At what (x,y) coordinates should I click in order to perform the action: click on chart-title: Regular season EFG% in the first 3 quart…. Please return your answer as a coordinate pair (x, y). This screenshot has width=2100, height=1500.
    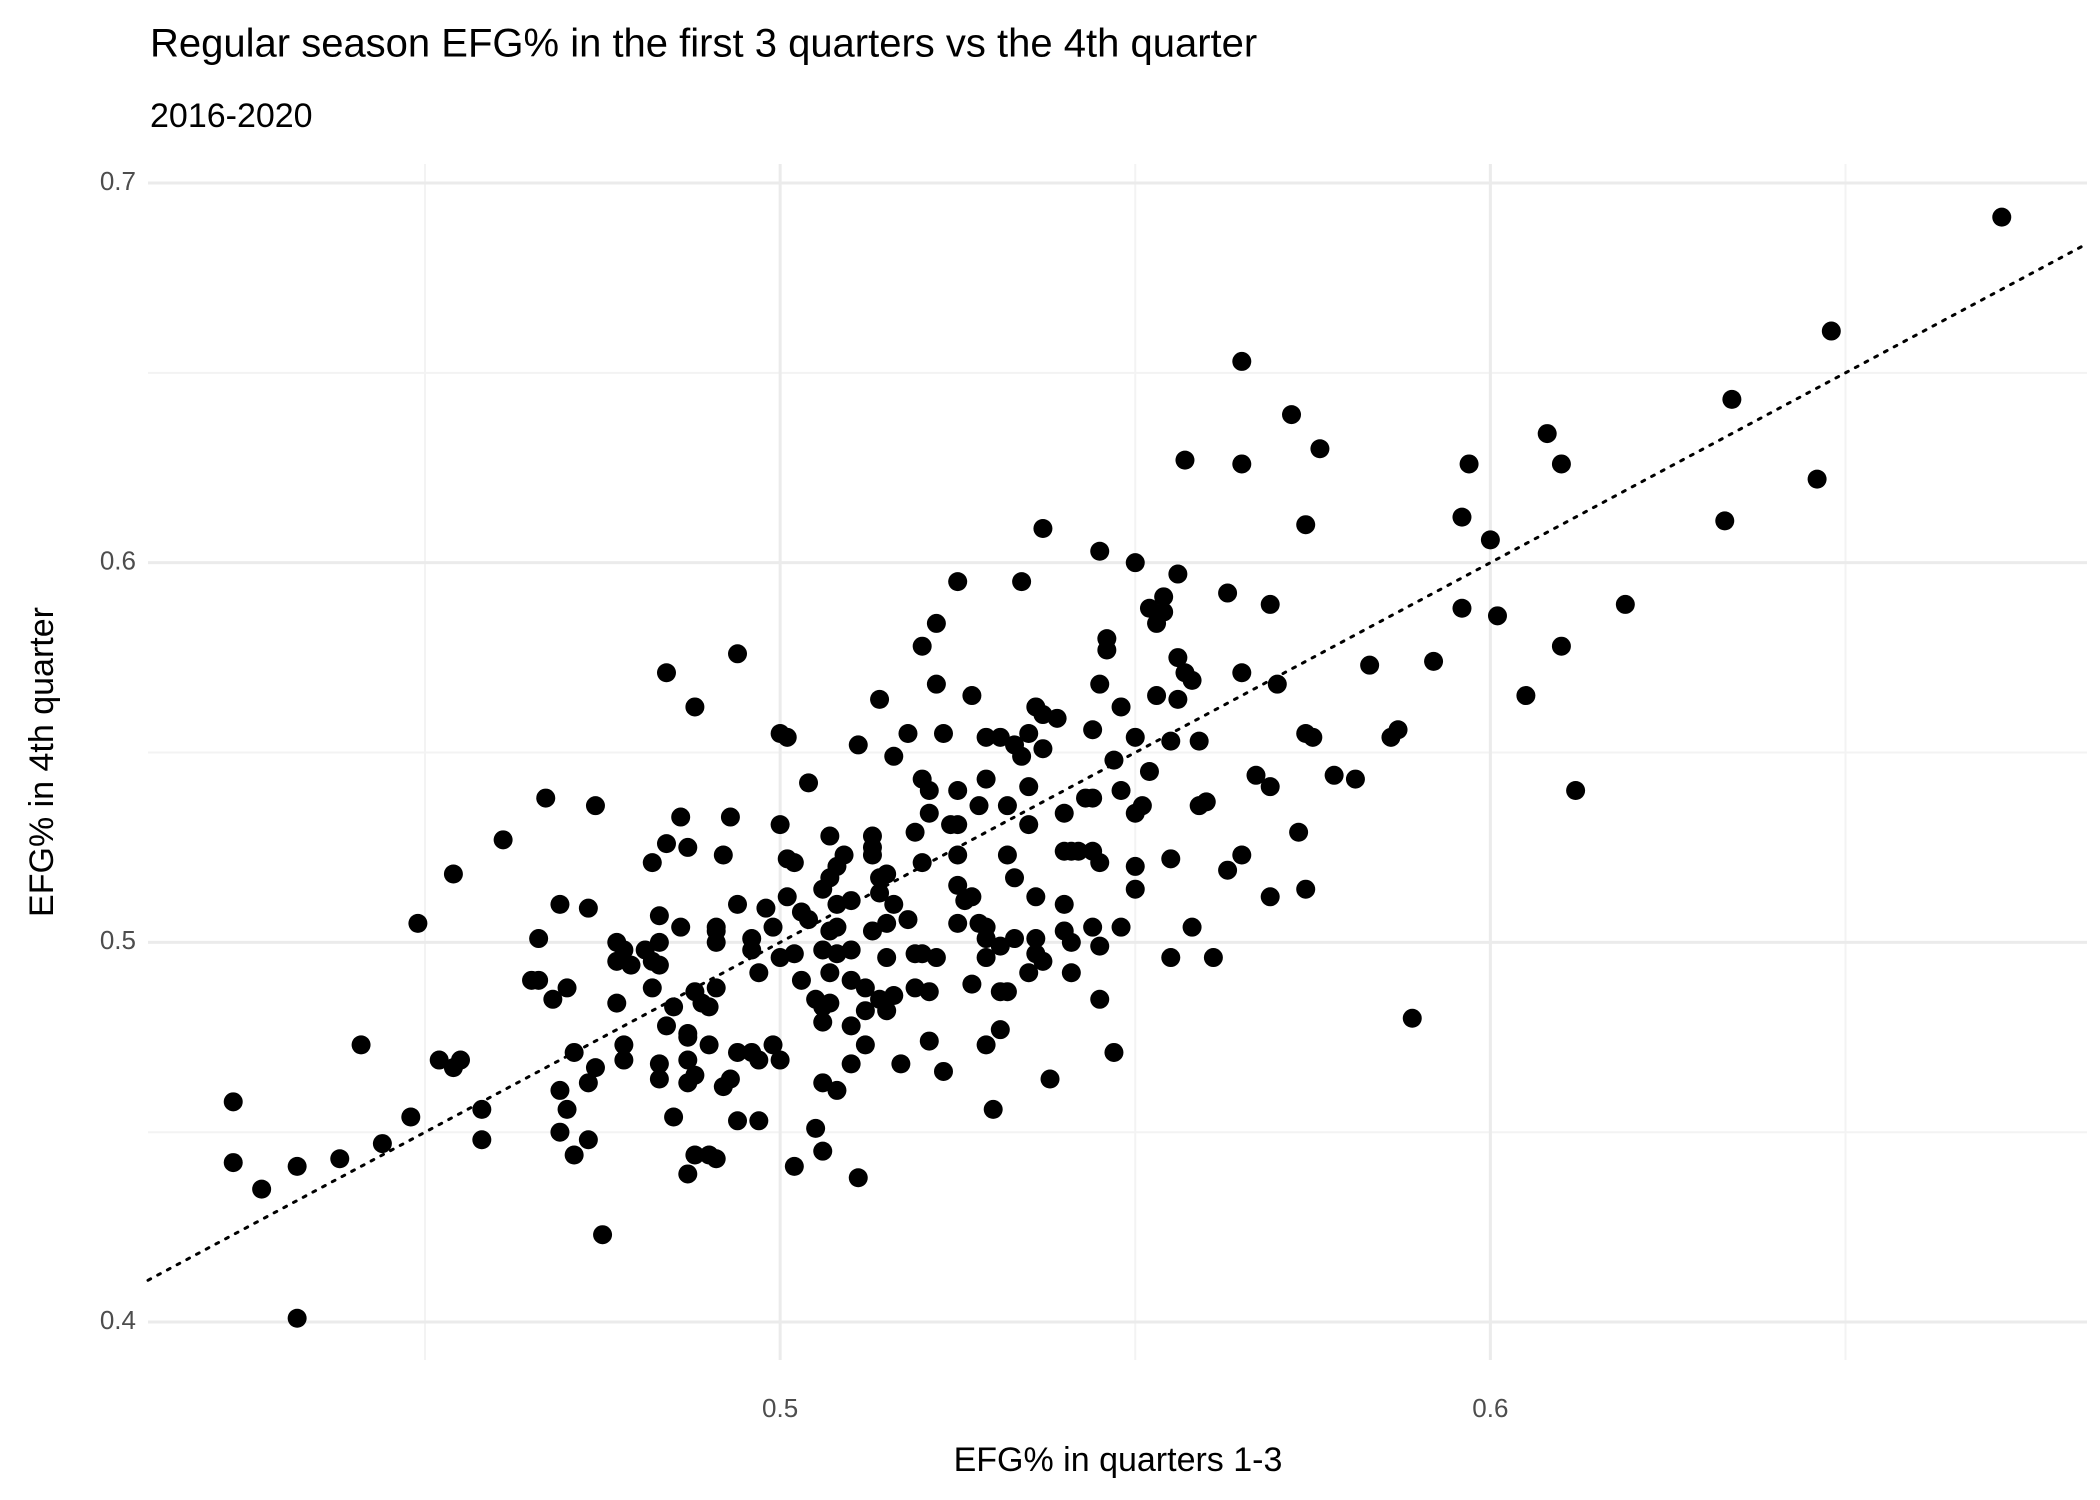
    Looking at the image, I should click on (703, 44).